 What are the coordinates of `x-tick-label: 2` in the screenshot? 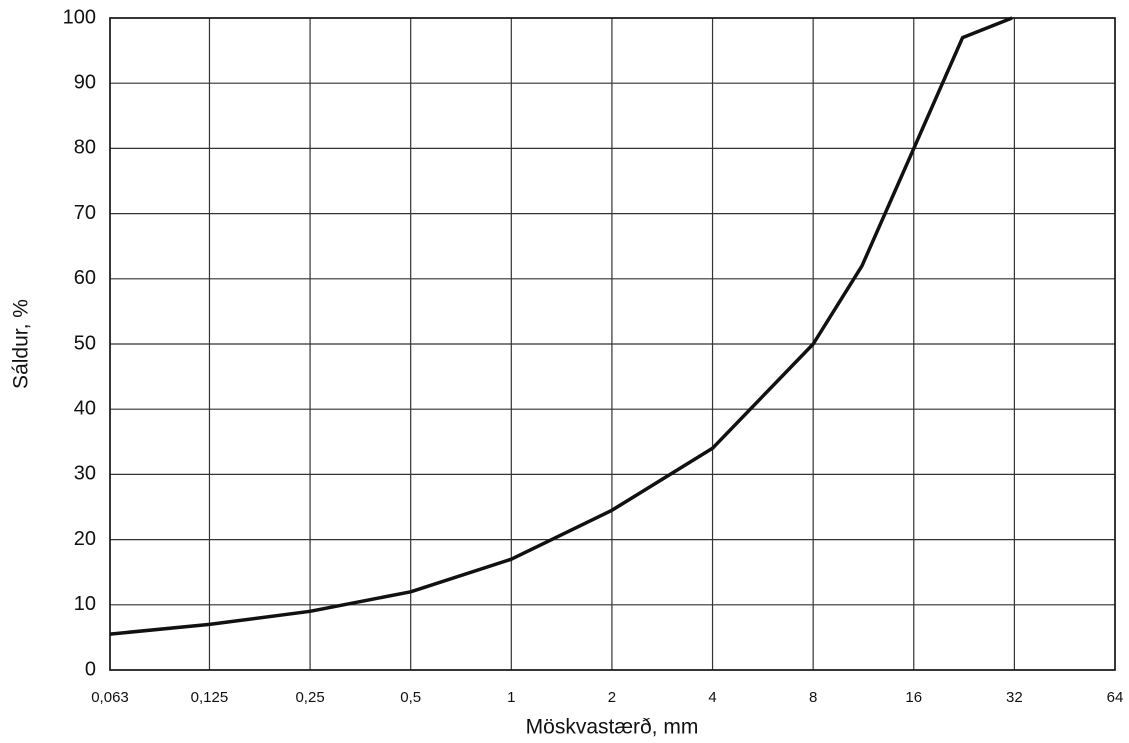 It's located at (612, 697).